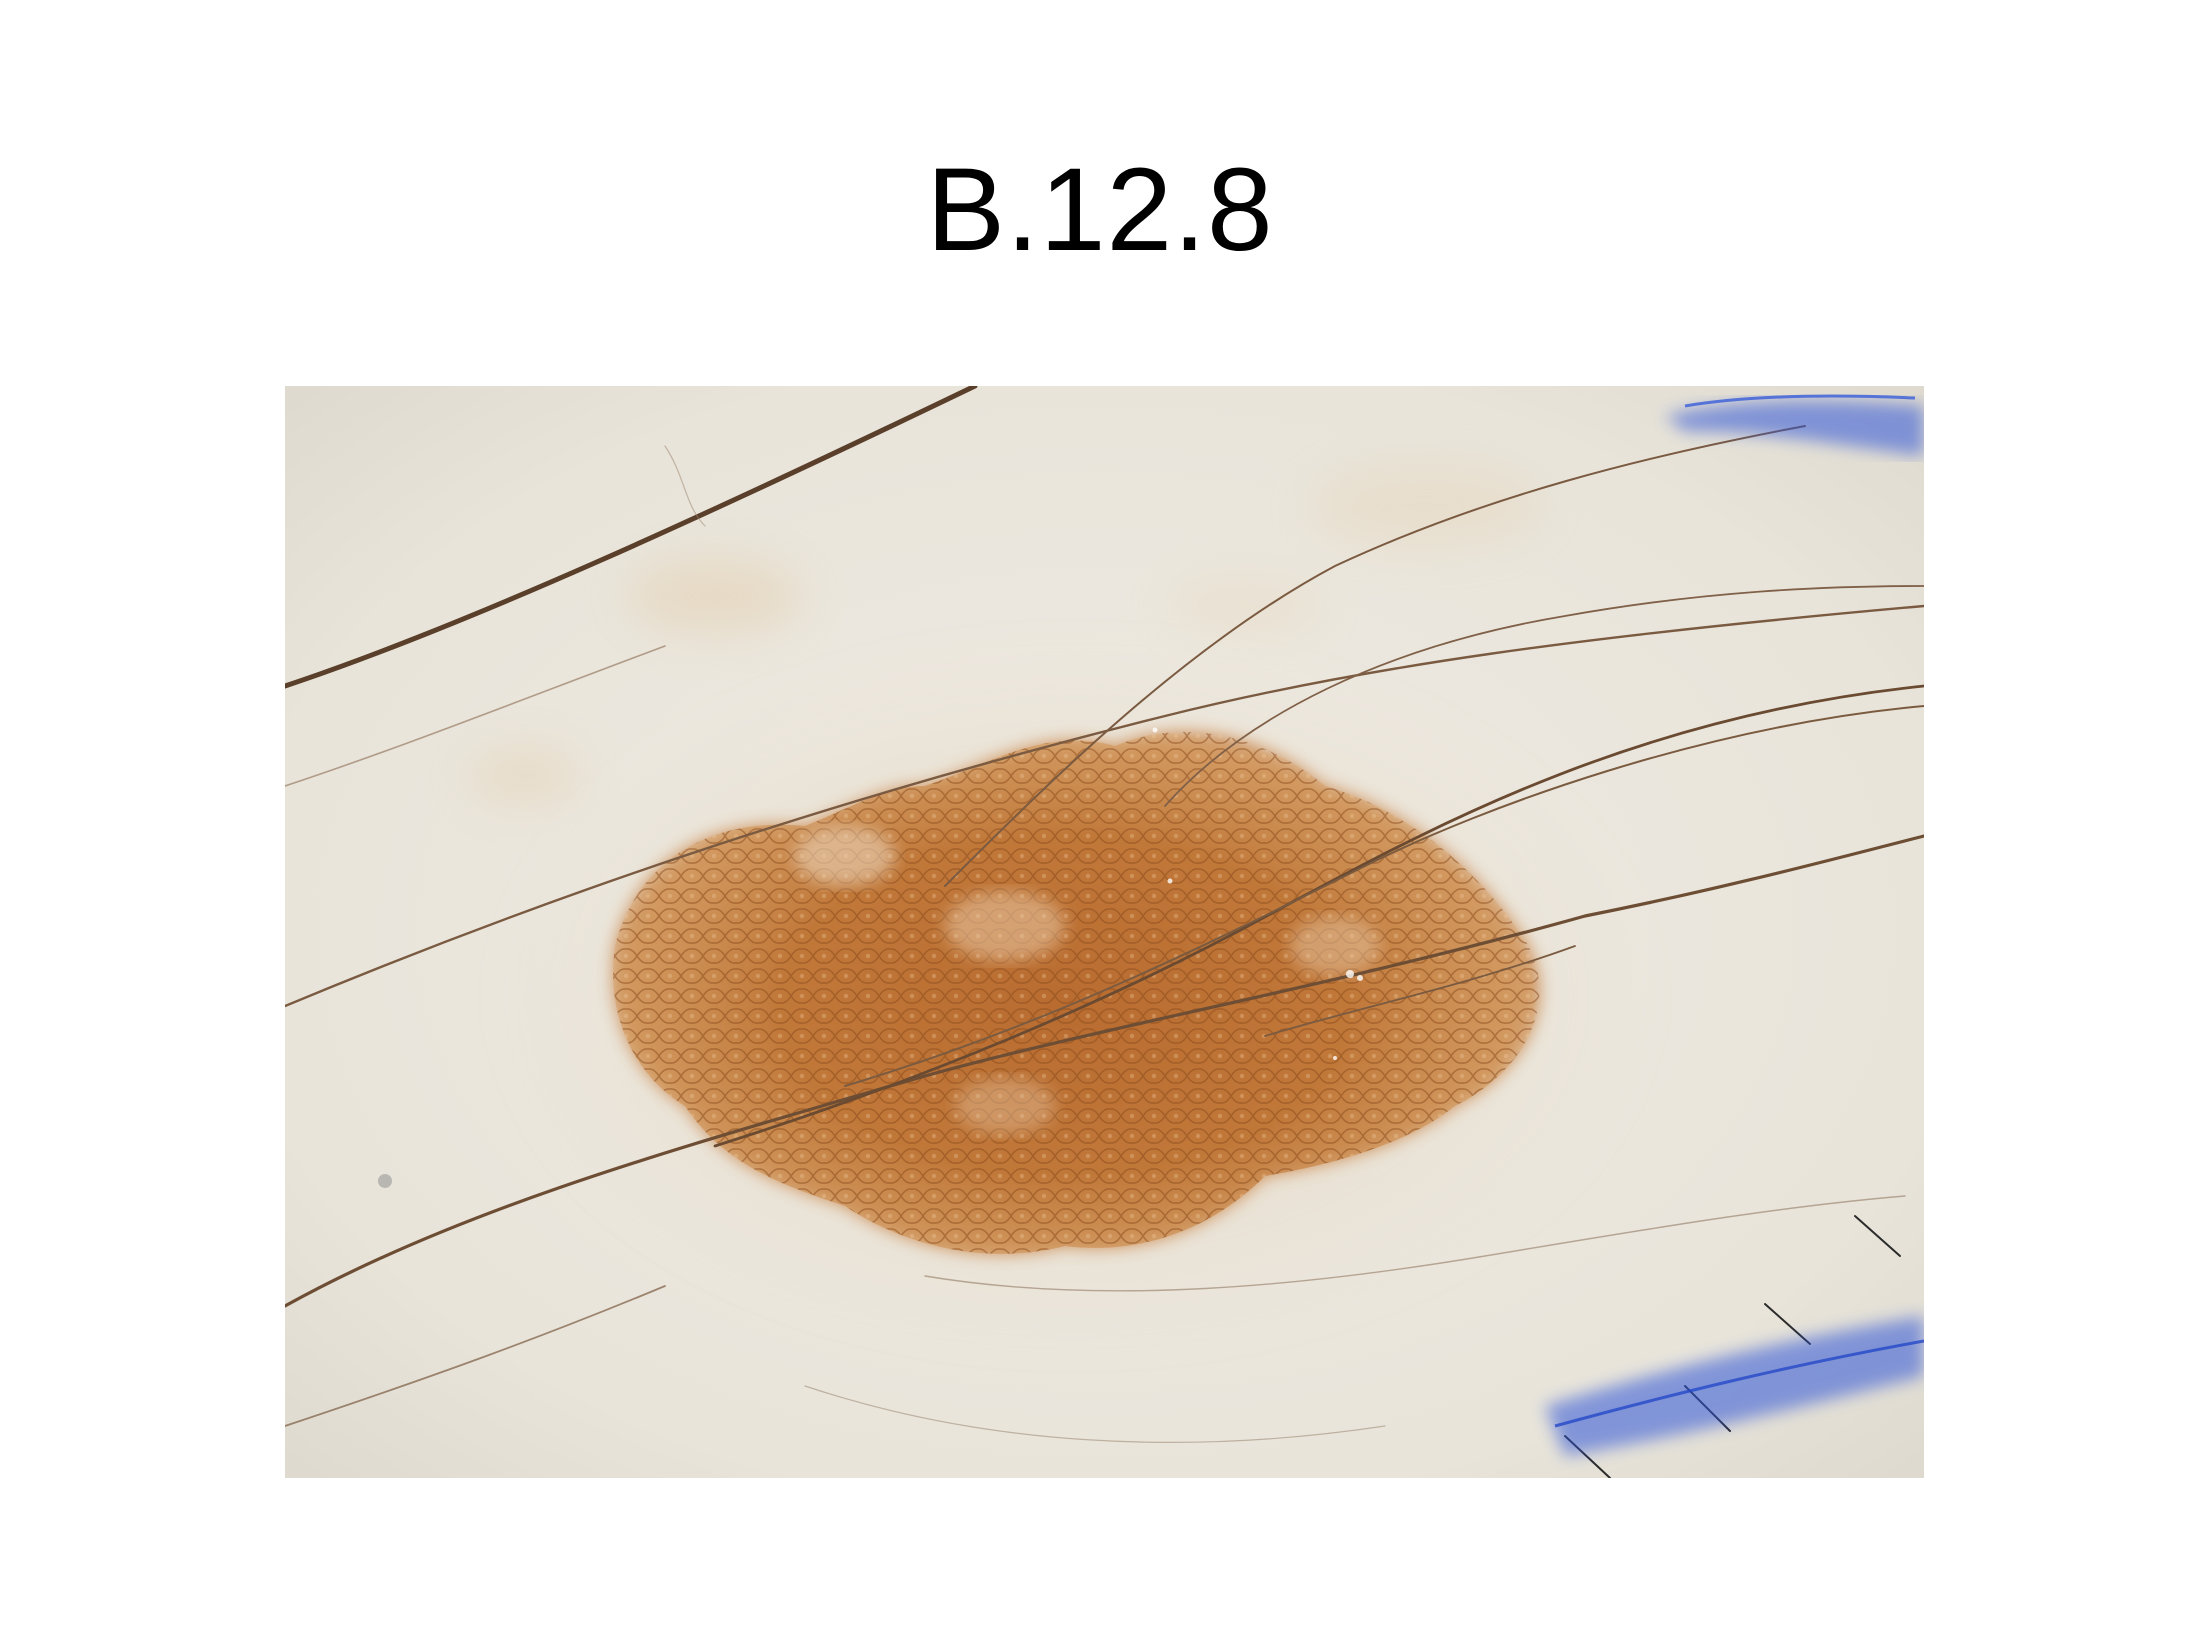  I want to click on peripheral-pigment, so click(1005, 633).